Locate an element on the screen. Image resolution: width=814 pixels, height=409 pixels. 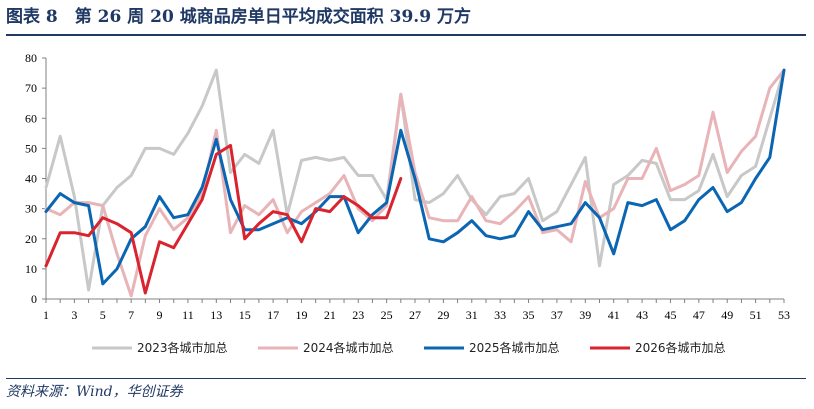
x-tick-label: 11 is located at coordinates (188, 315).